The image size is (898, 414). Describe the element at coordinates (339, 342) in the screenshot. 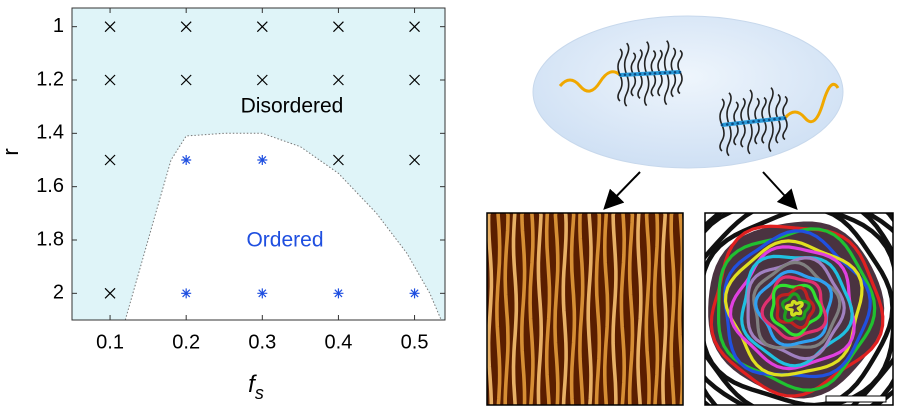

I see `x-tick-label: 0.4` at that location.